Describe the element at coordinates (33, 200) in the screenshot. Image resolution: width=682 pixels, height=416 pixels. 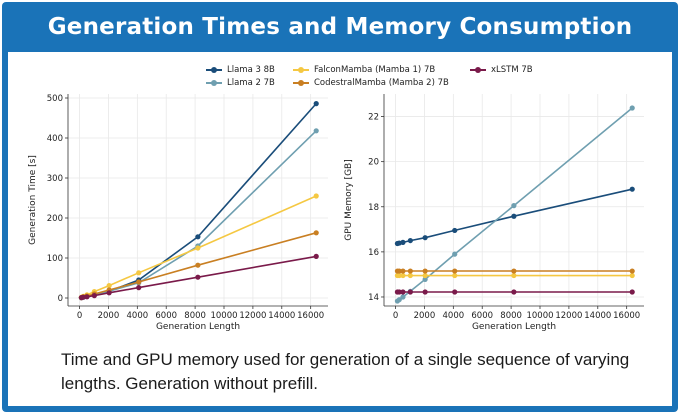
I see `time-y-axis-title: Generation Time [s]` at that location.